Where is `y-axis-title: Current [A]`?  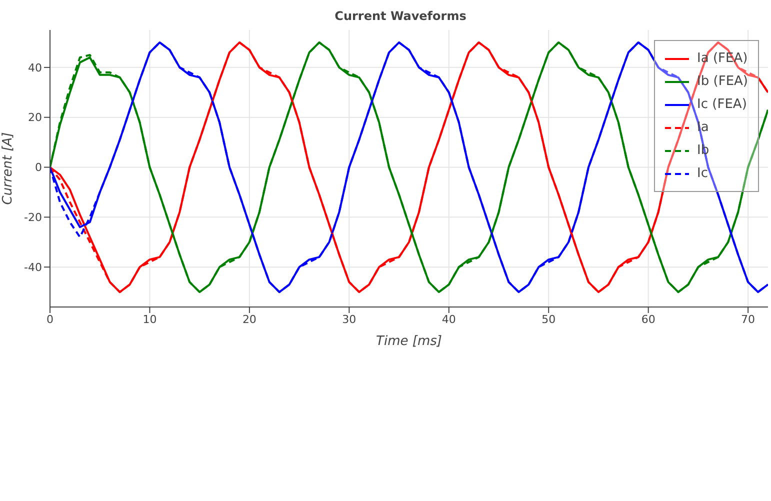 y-axis-title: Current [A] is located at coordinates (8, 168).